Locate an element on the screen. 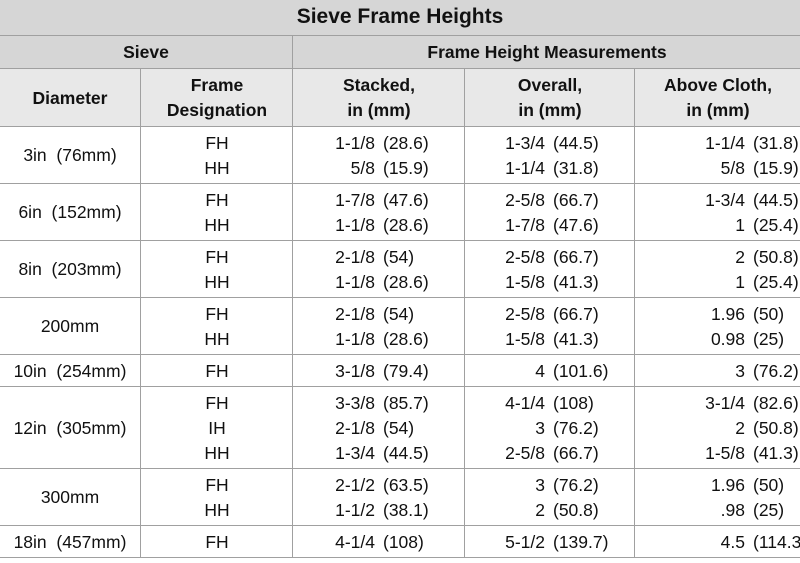 This screenshot has height=563, width=800. measurement-cell: 1.96 (50) 0.98 (25) is located at coordinates (717, 326).